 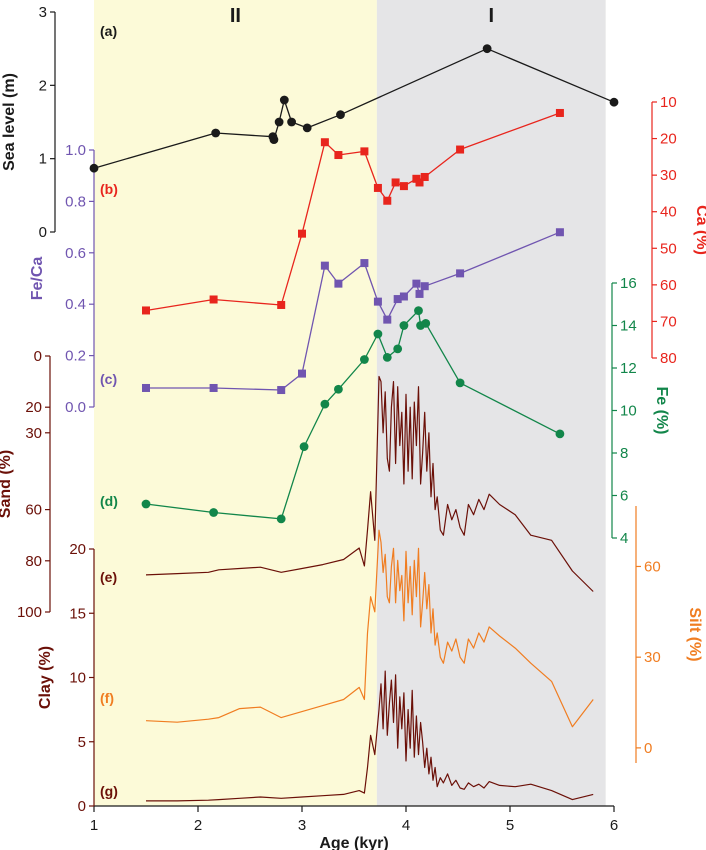 What do you see at coordinates (661, 411) in the screenshot?
I see `panel-d-axis-title: Fe (%)` at bounding box center [661, 411].